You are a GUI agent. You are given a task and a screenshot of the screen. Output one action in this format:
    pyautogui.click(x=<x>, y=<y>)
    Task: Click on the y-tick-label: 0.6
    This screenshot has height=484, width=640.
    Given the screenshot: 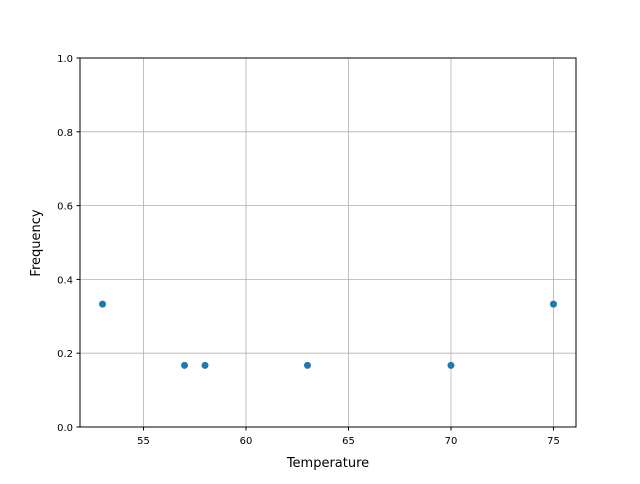 What is the action you would take?
    pyautogui.click(x=65, y=207)
    